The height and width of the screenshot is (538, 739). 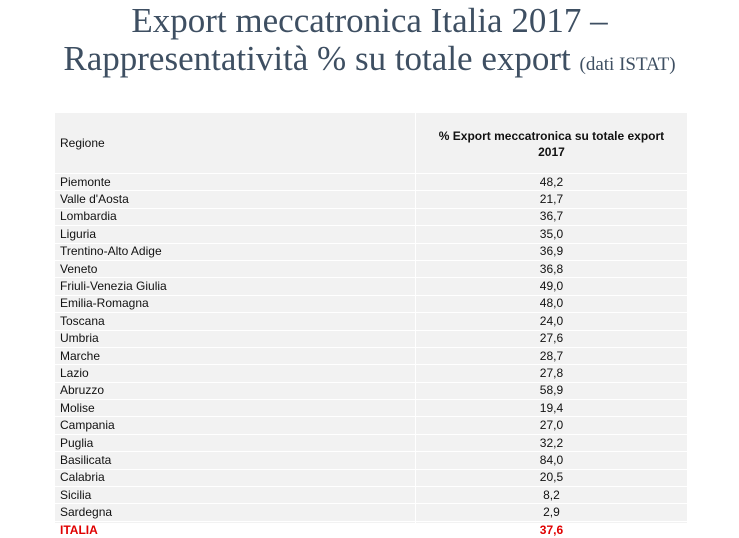 What do you see at coordinates (235, 199) in the screenshot?
I see `cell-region: Valle d'Aosta` at bounding box center [235, 199].